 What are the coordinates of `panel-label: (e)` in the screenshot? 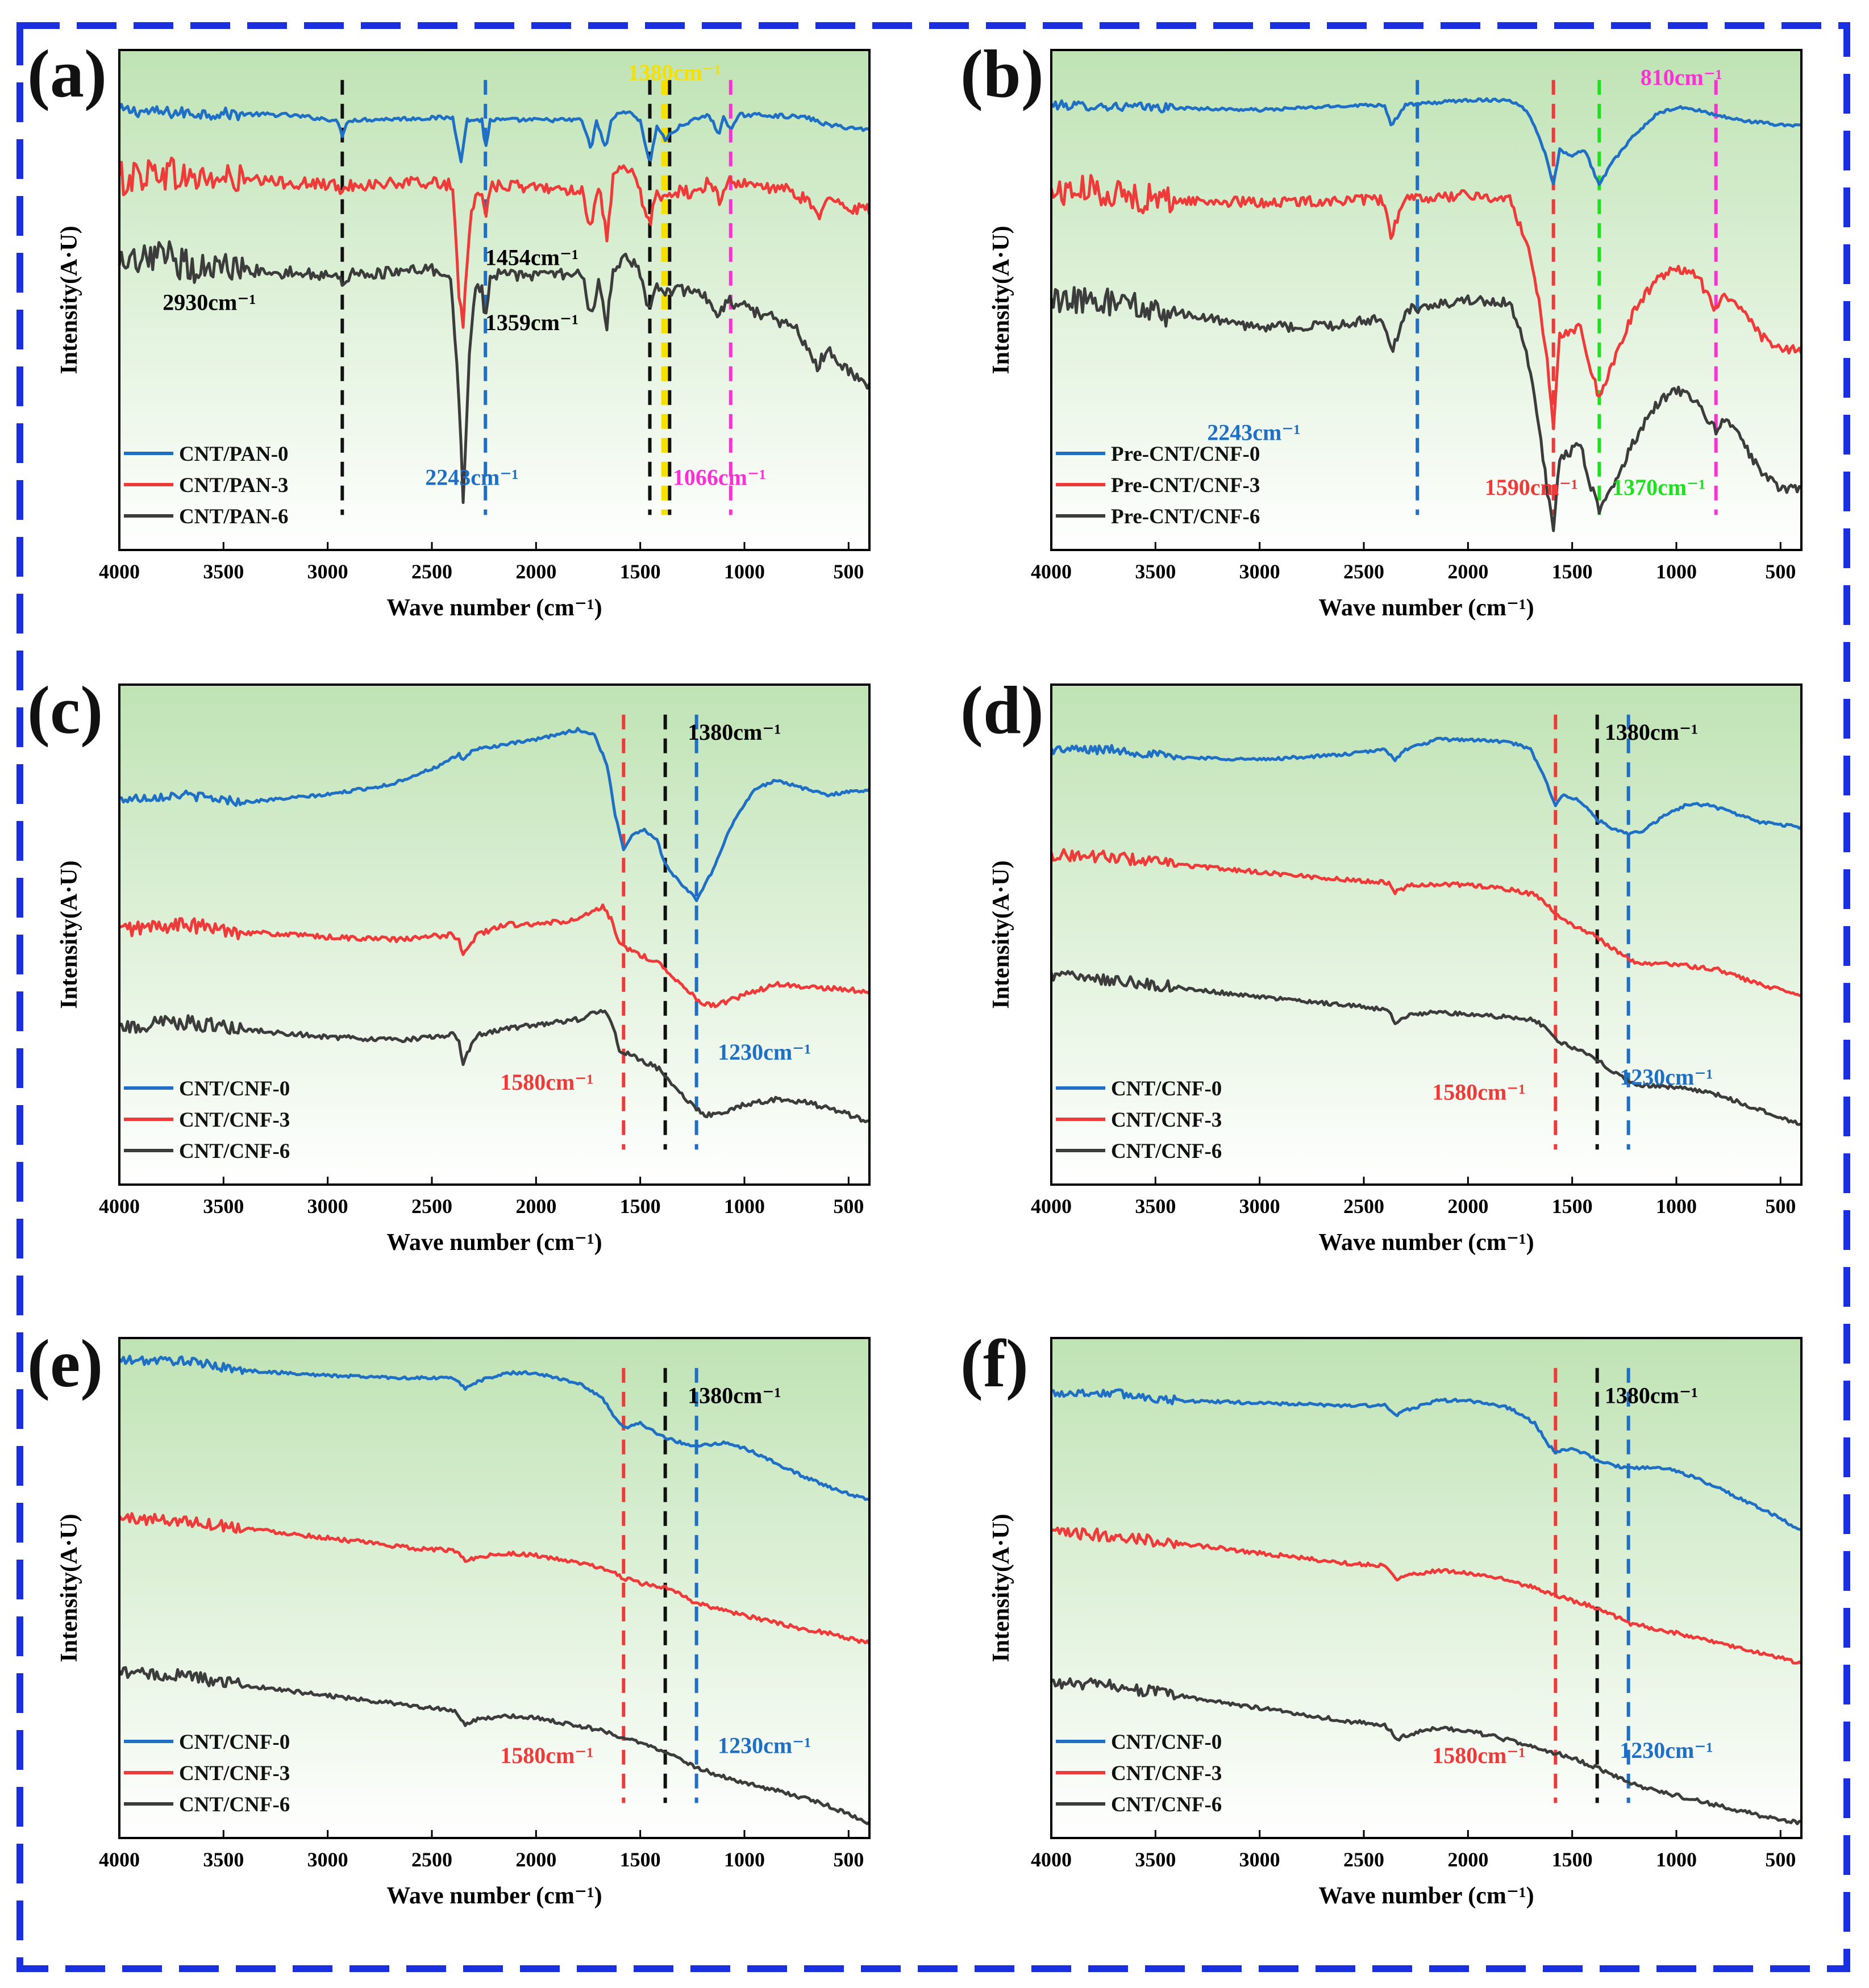 It's located at (65, 1363).